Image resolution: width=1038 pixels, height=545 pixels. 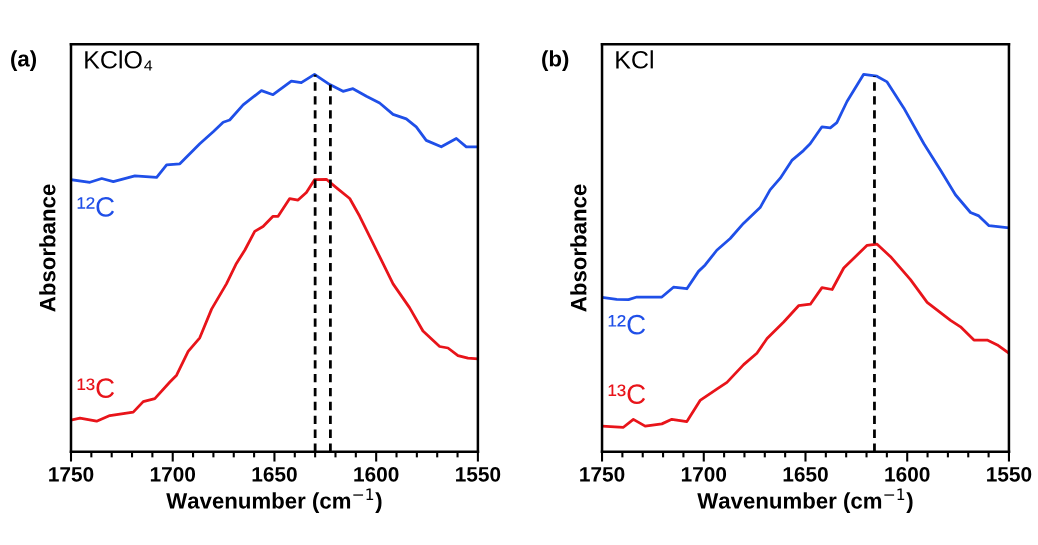 What do you see at coordinates (634, 59) in the screenshot?
I see `text: KCl` at bounding box center [634, 59].